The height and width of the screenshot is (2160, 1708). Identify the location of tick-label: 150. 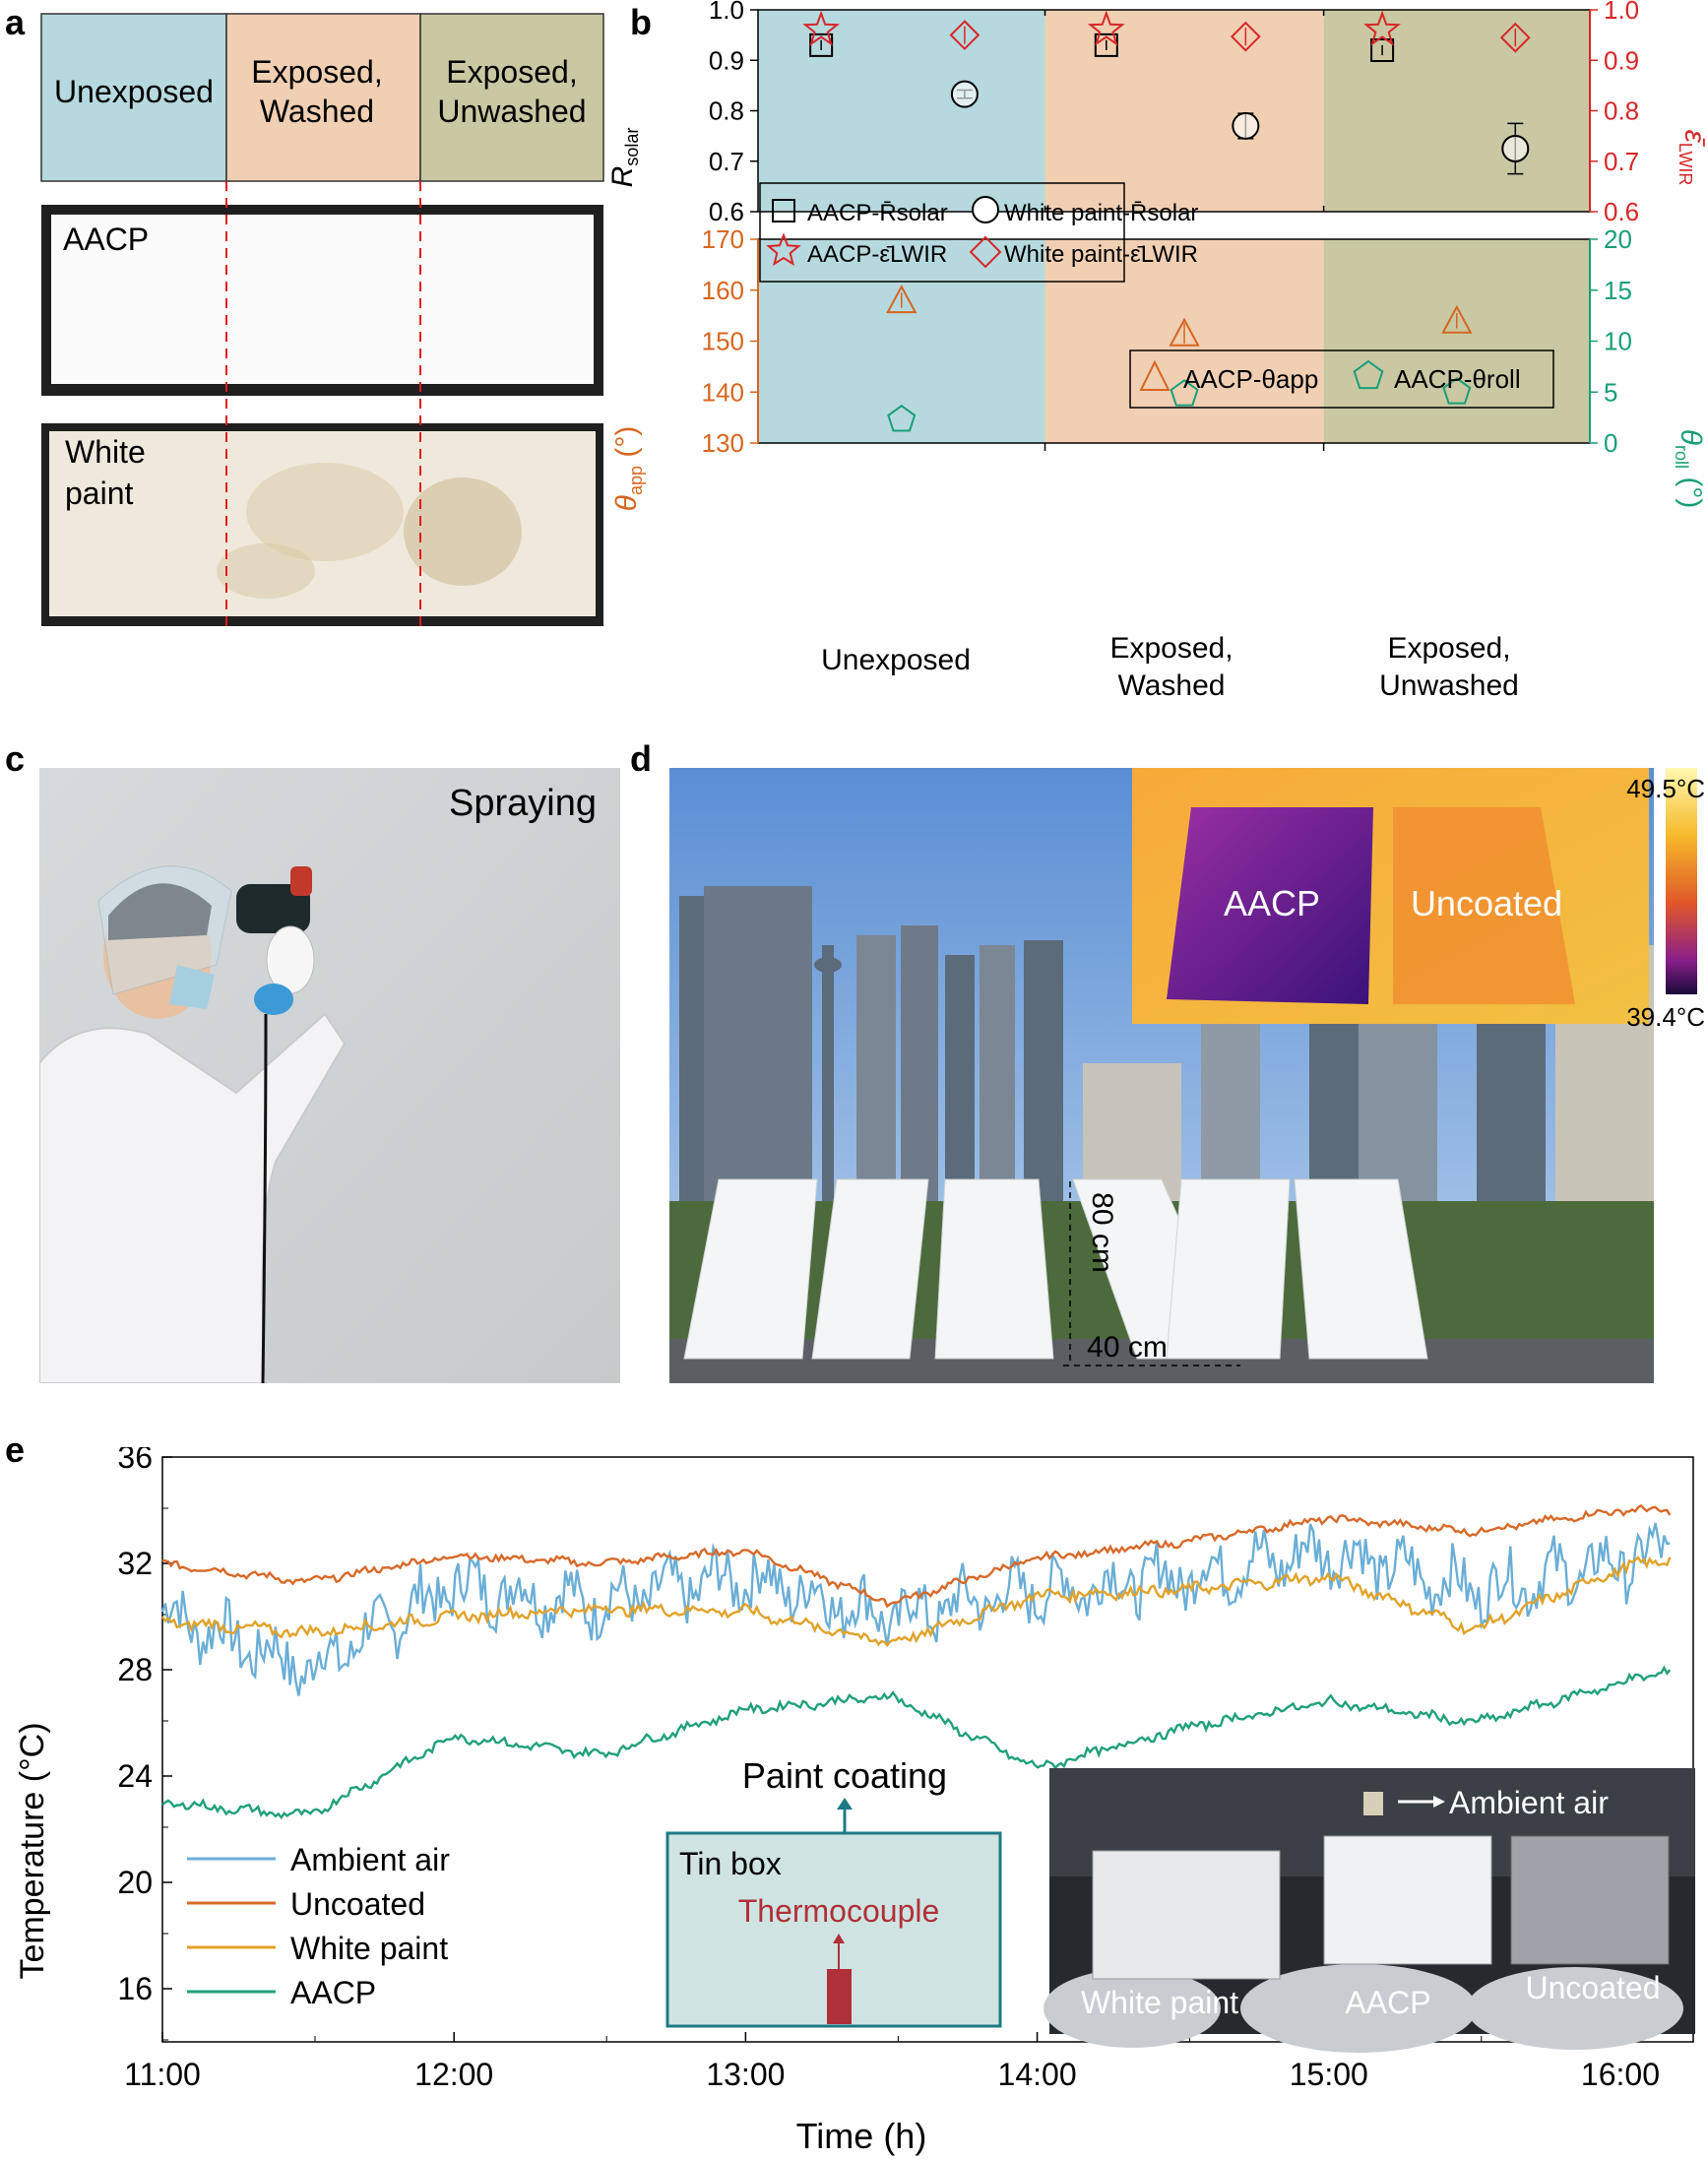
(723, 342).